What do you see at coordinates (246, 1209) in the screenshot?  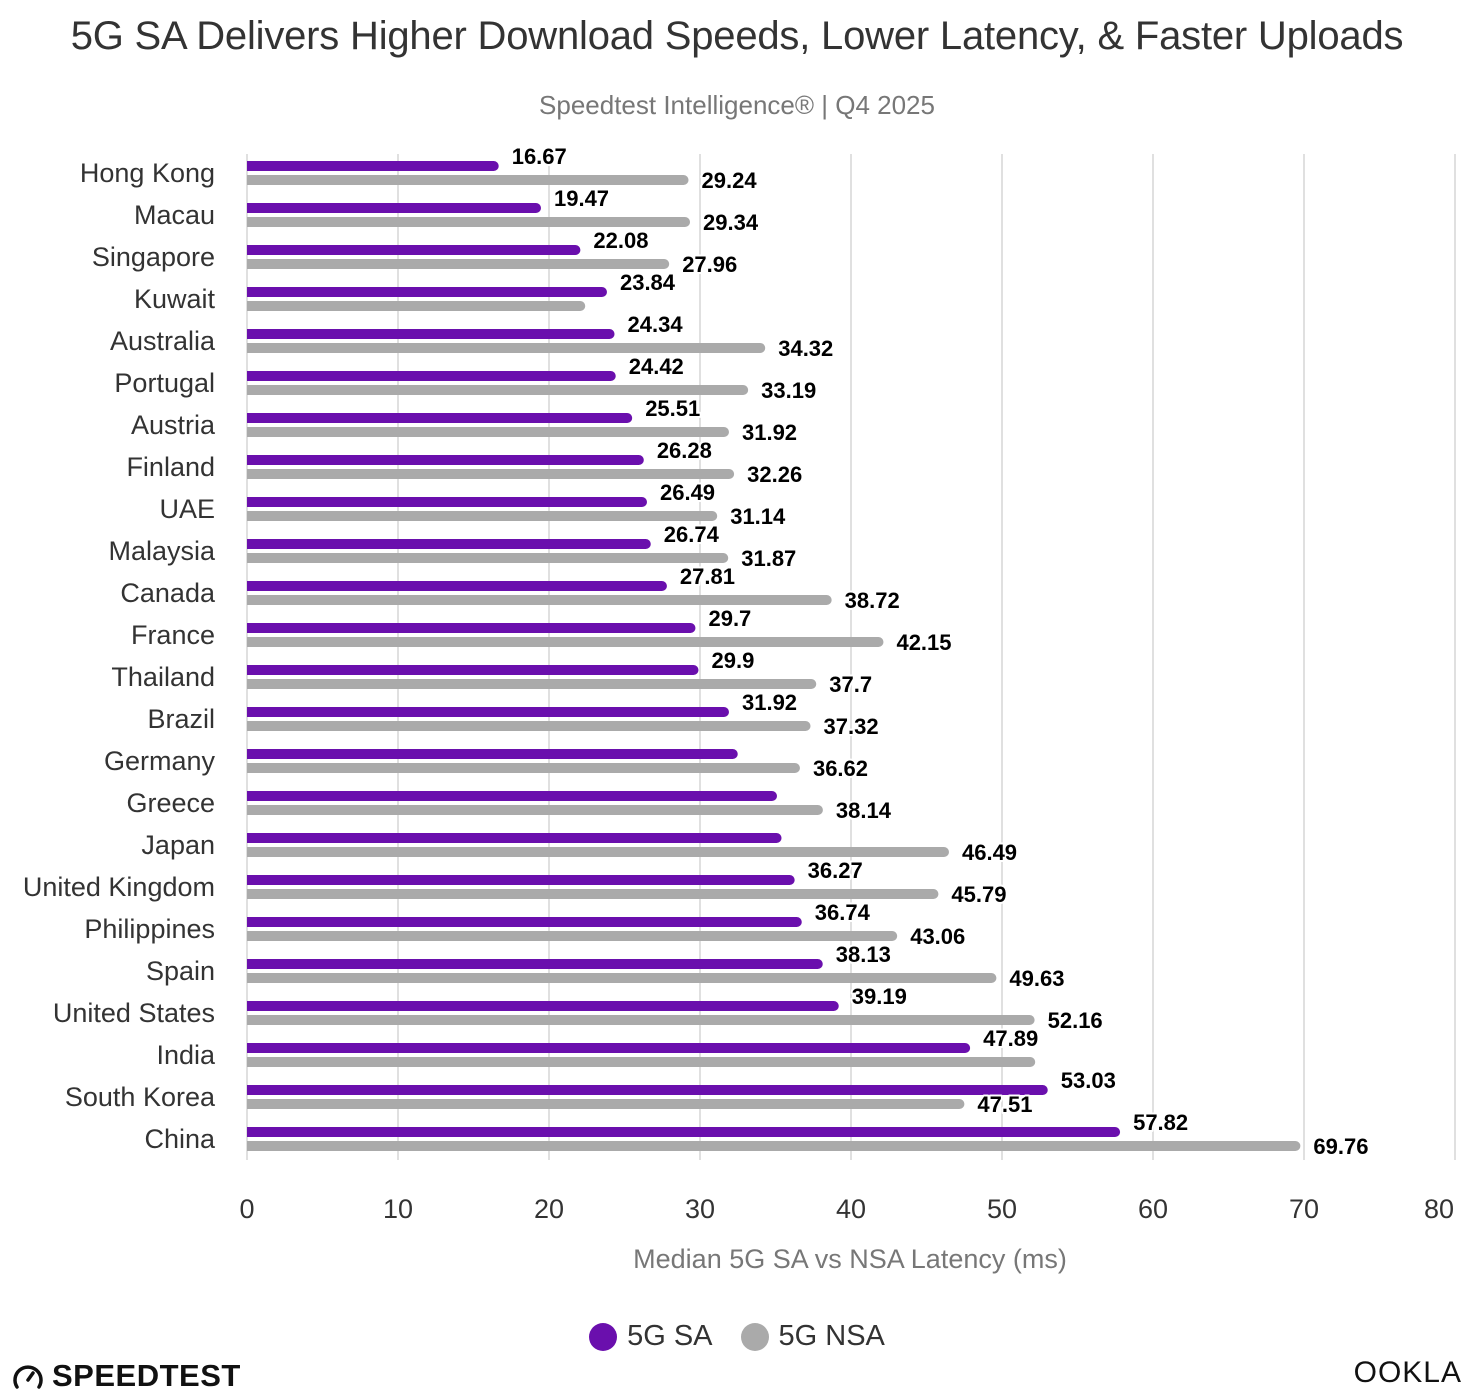 I see `x-tick-label: 0` at bounding box center [246, 1209].